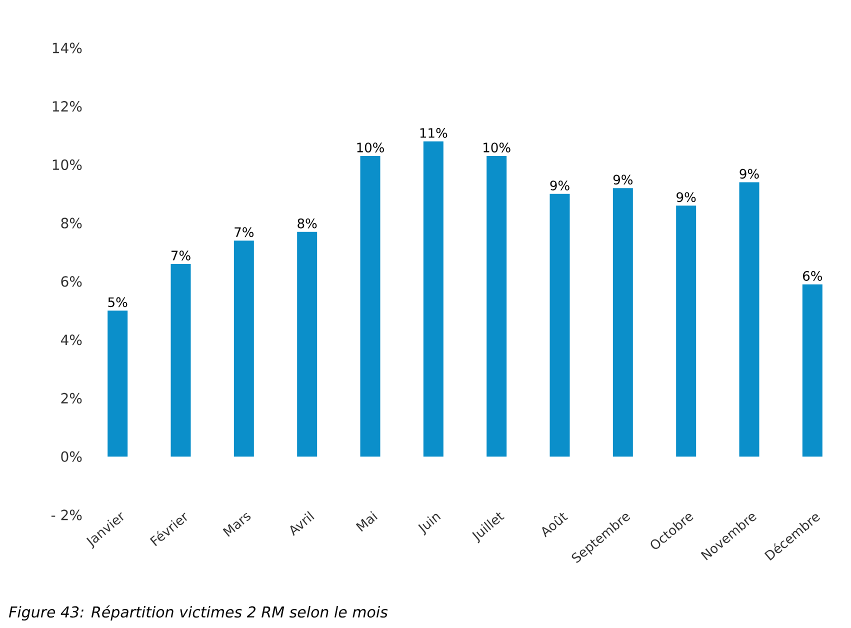  I want to click on y-tick-label: 2%, so click(71, 398).